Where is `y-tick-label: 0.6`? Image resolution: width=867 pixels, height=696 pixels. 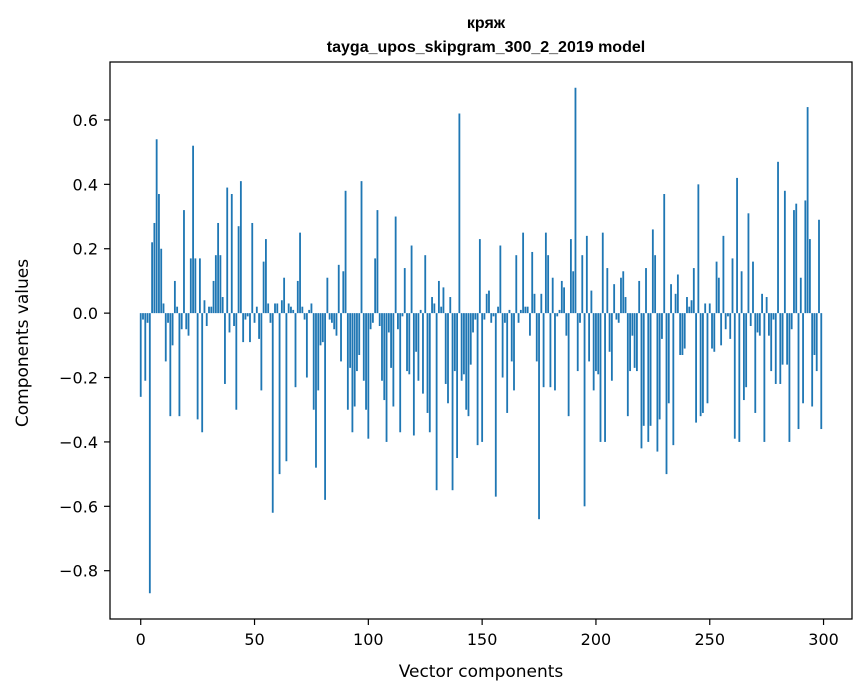
y-tick-label: 0.6 is located at coordinates (85, 120).